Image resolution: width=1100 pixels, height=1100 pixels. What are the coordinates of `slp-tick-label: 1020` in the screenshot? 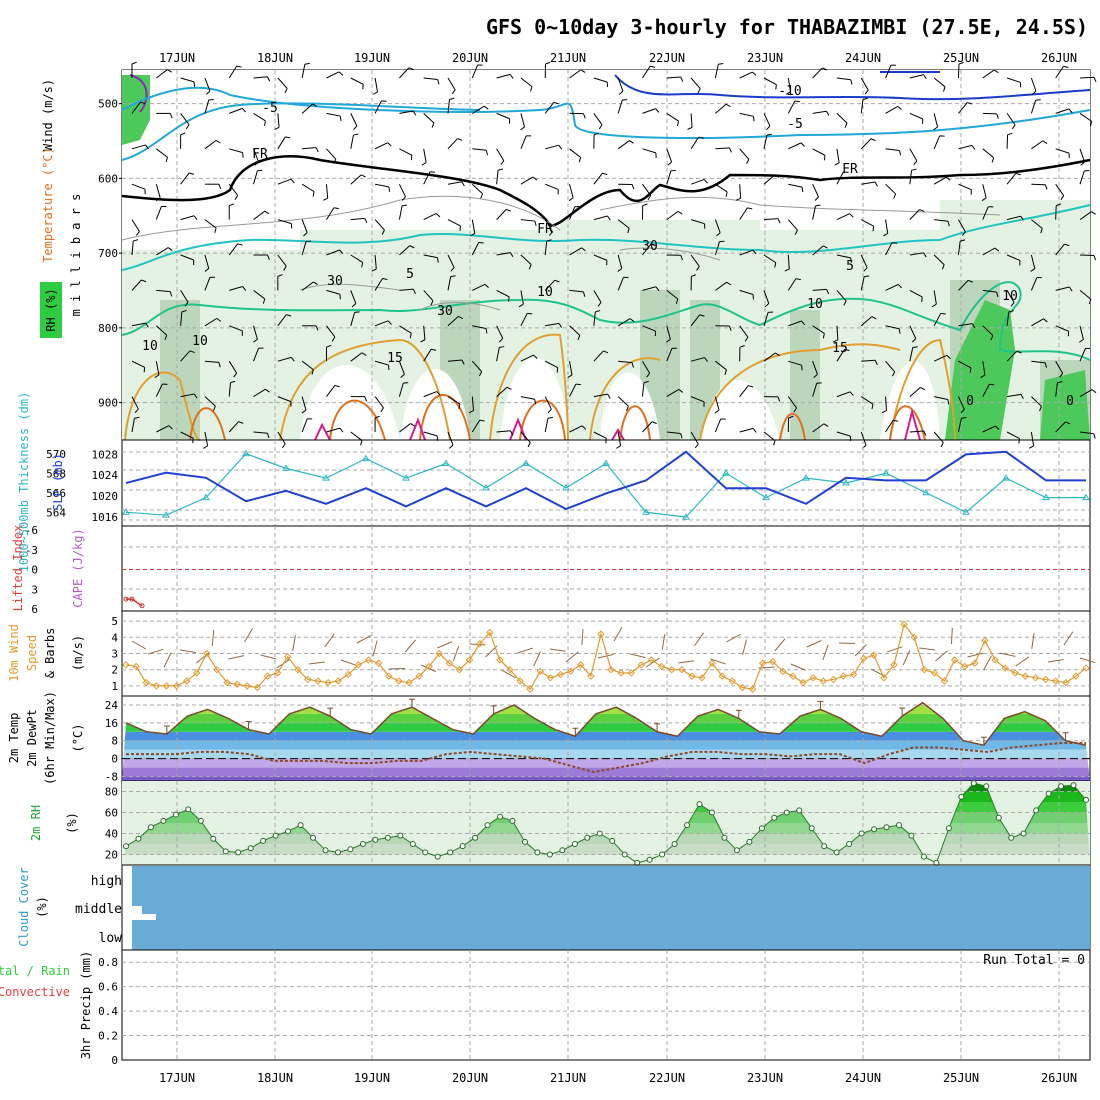 It's located at (105, 496).